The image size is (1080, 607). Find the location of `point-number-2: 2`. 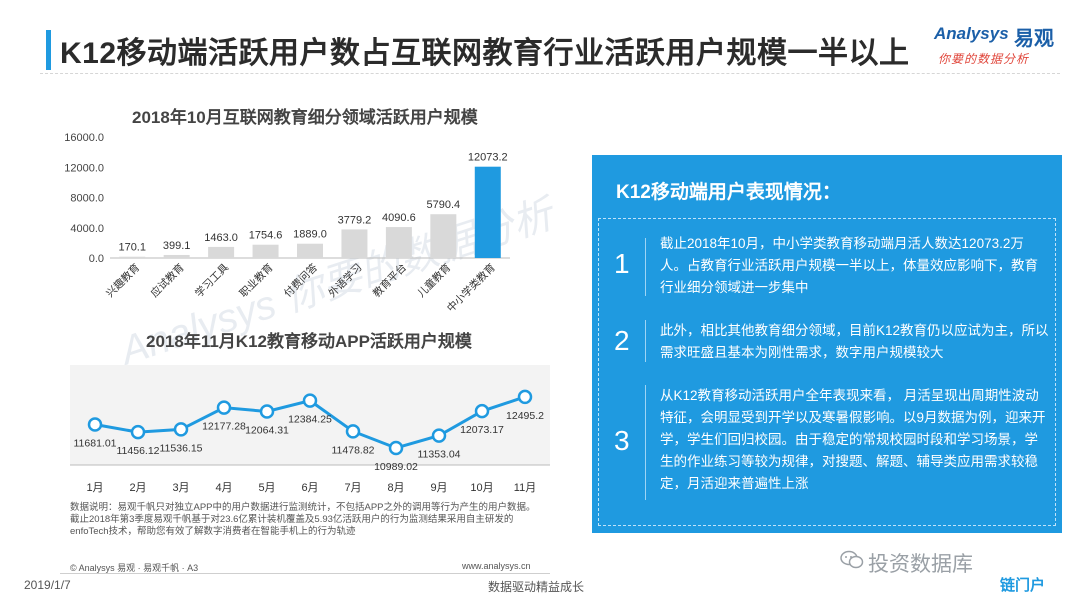

point-number-2: 2 is located at coordinates (622, 340).